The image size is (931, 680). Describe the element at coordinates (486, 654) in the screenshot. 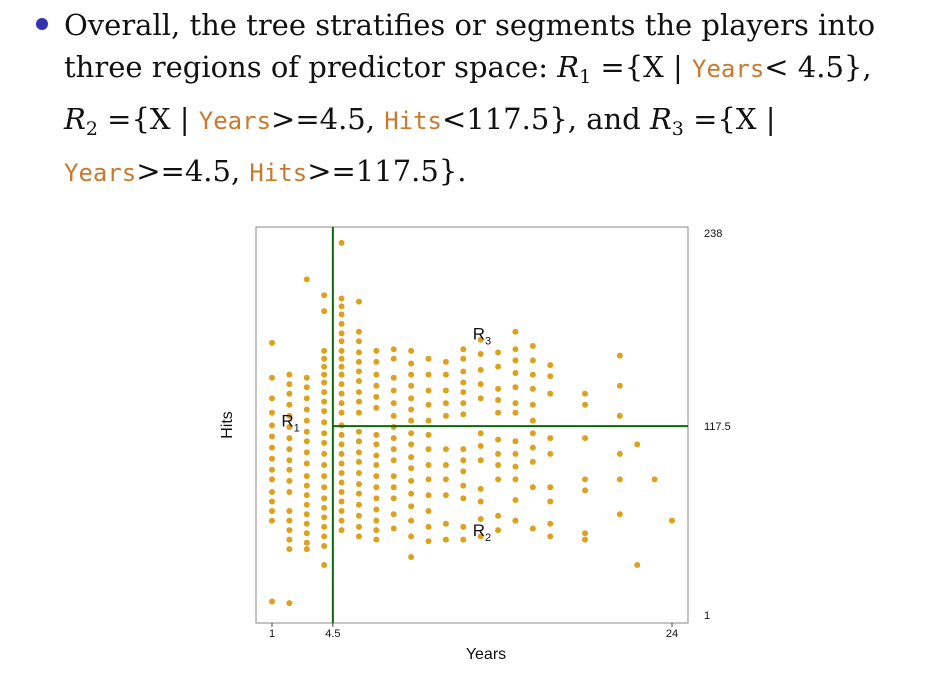

I see `x-axis-label: Years` at that location.